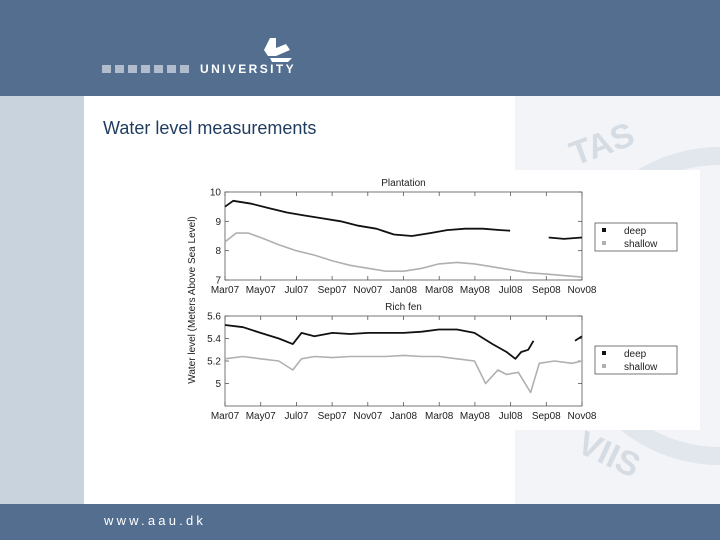 The image size is (720, 540). Describe the element at coordinates (218, 281) in the screenshot. I see `y-tick-label: 7` at that location.